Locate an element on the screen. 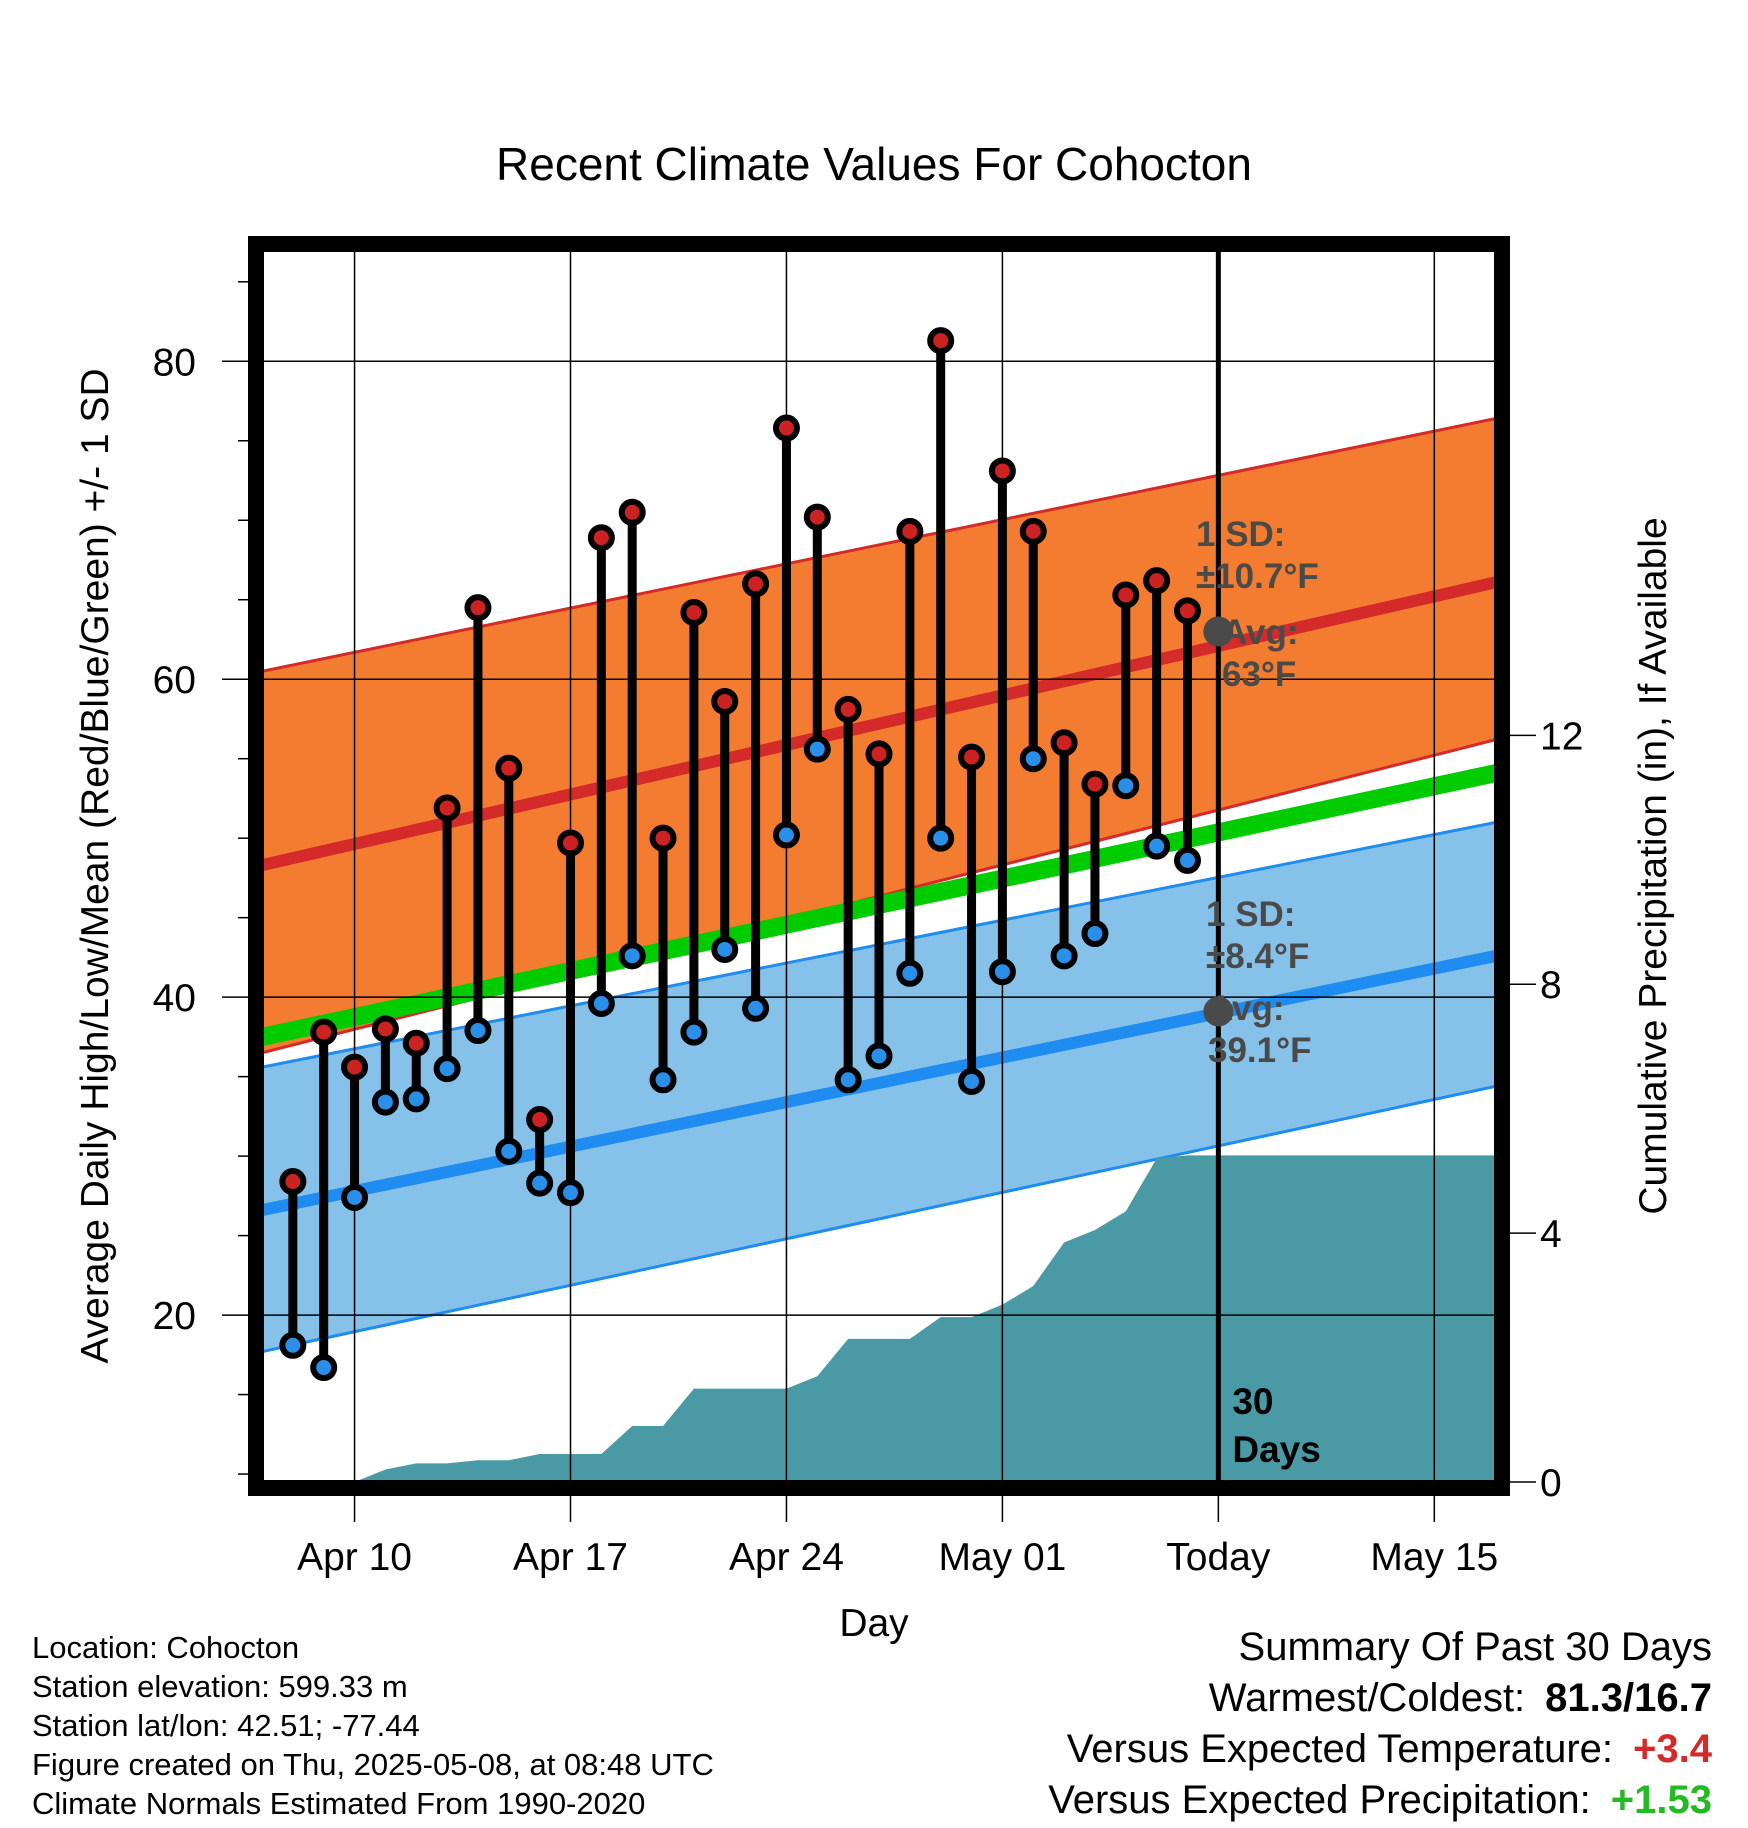 Image resolution: width=1748 pixels, height=1828 pixels. high-sd-value: ±10.7°F is located at coordinates (1257, 576).